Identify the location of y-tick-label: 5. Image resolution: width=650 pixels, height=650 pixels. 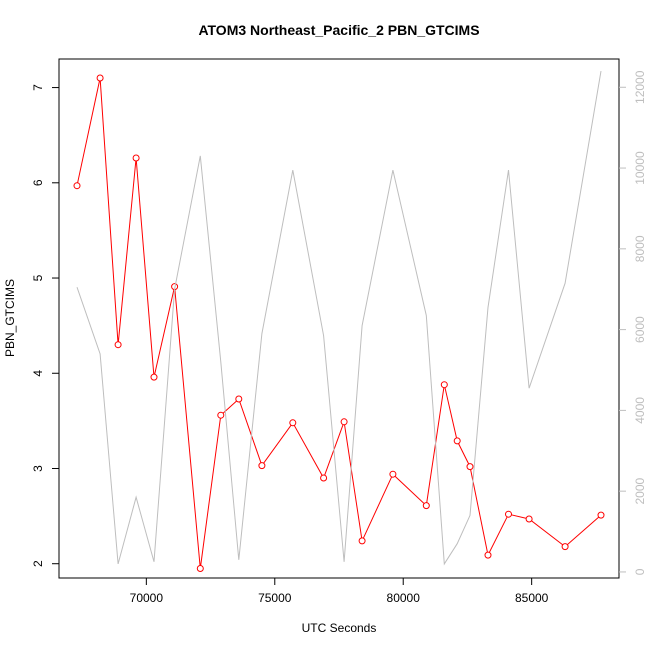
(38, 277).